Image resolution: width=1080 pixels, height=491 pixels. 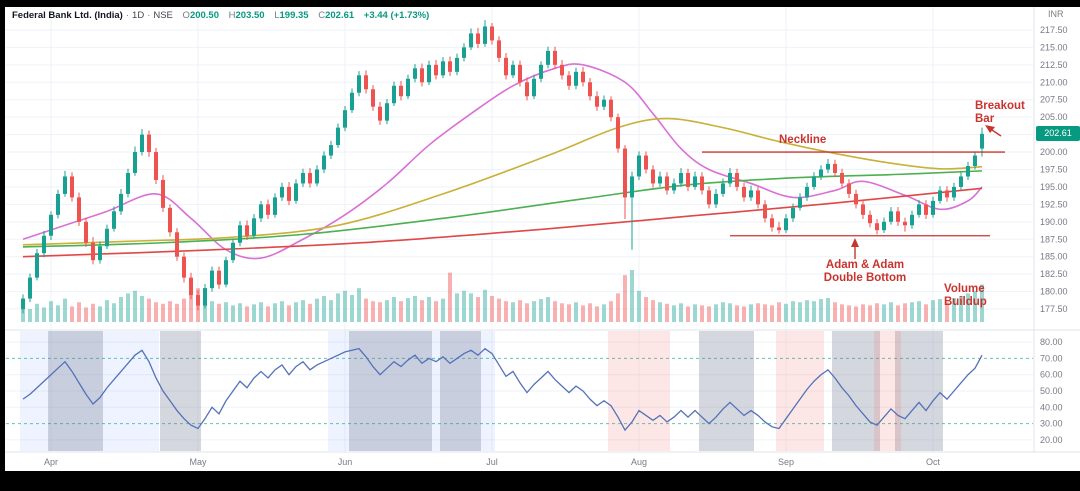 I want to click on close-label: C, so click(x=322, y=15).